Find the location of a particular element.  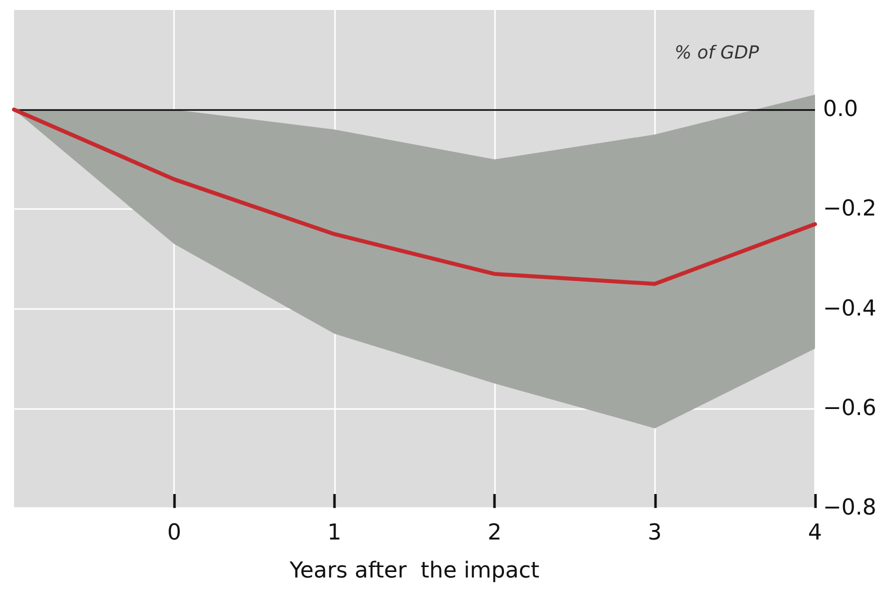

x-tick-label: 1 is located at coordinates (334, 533).